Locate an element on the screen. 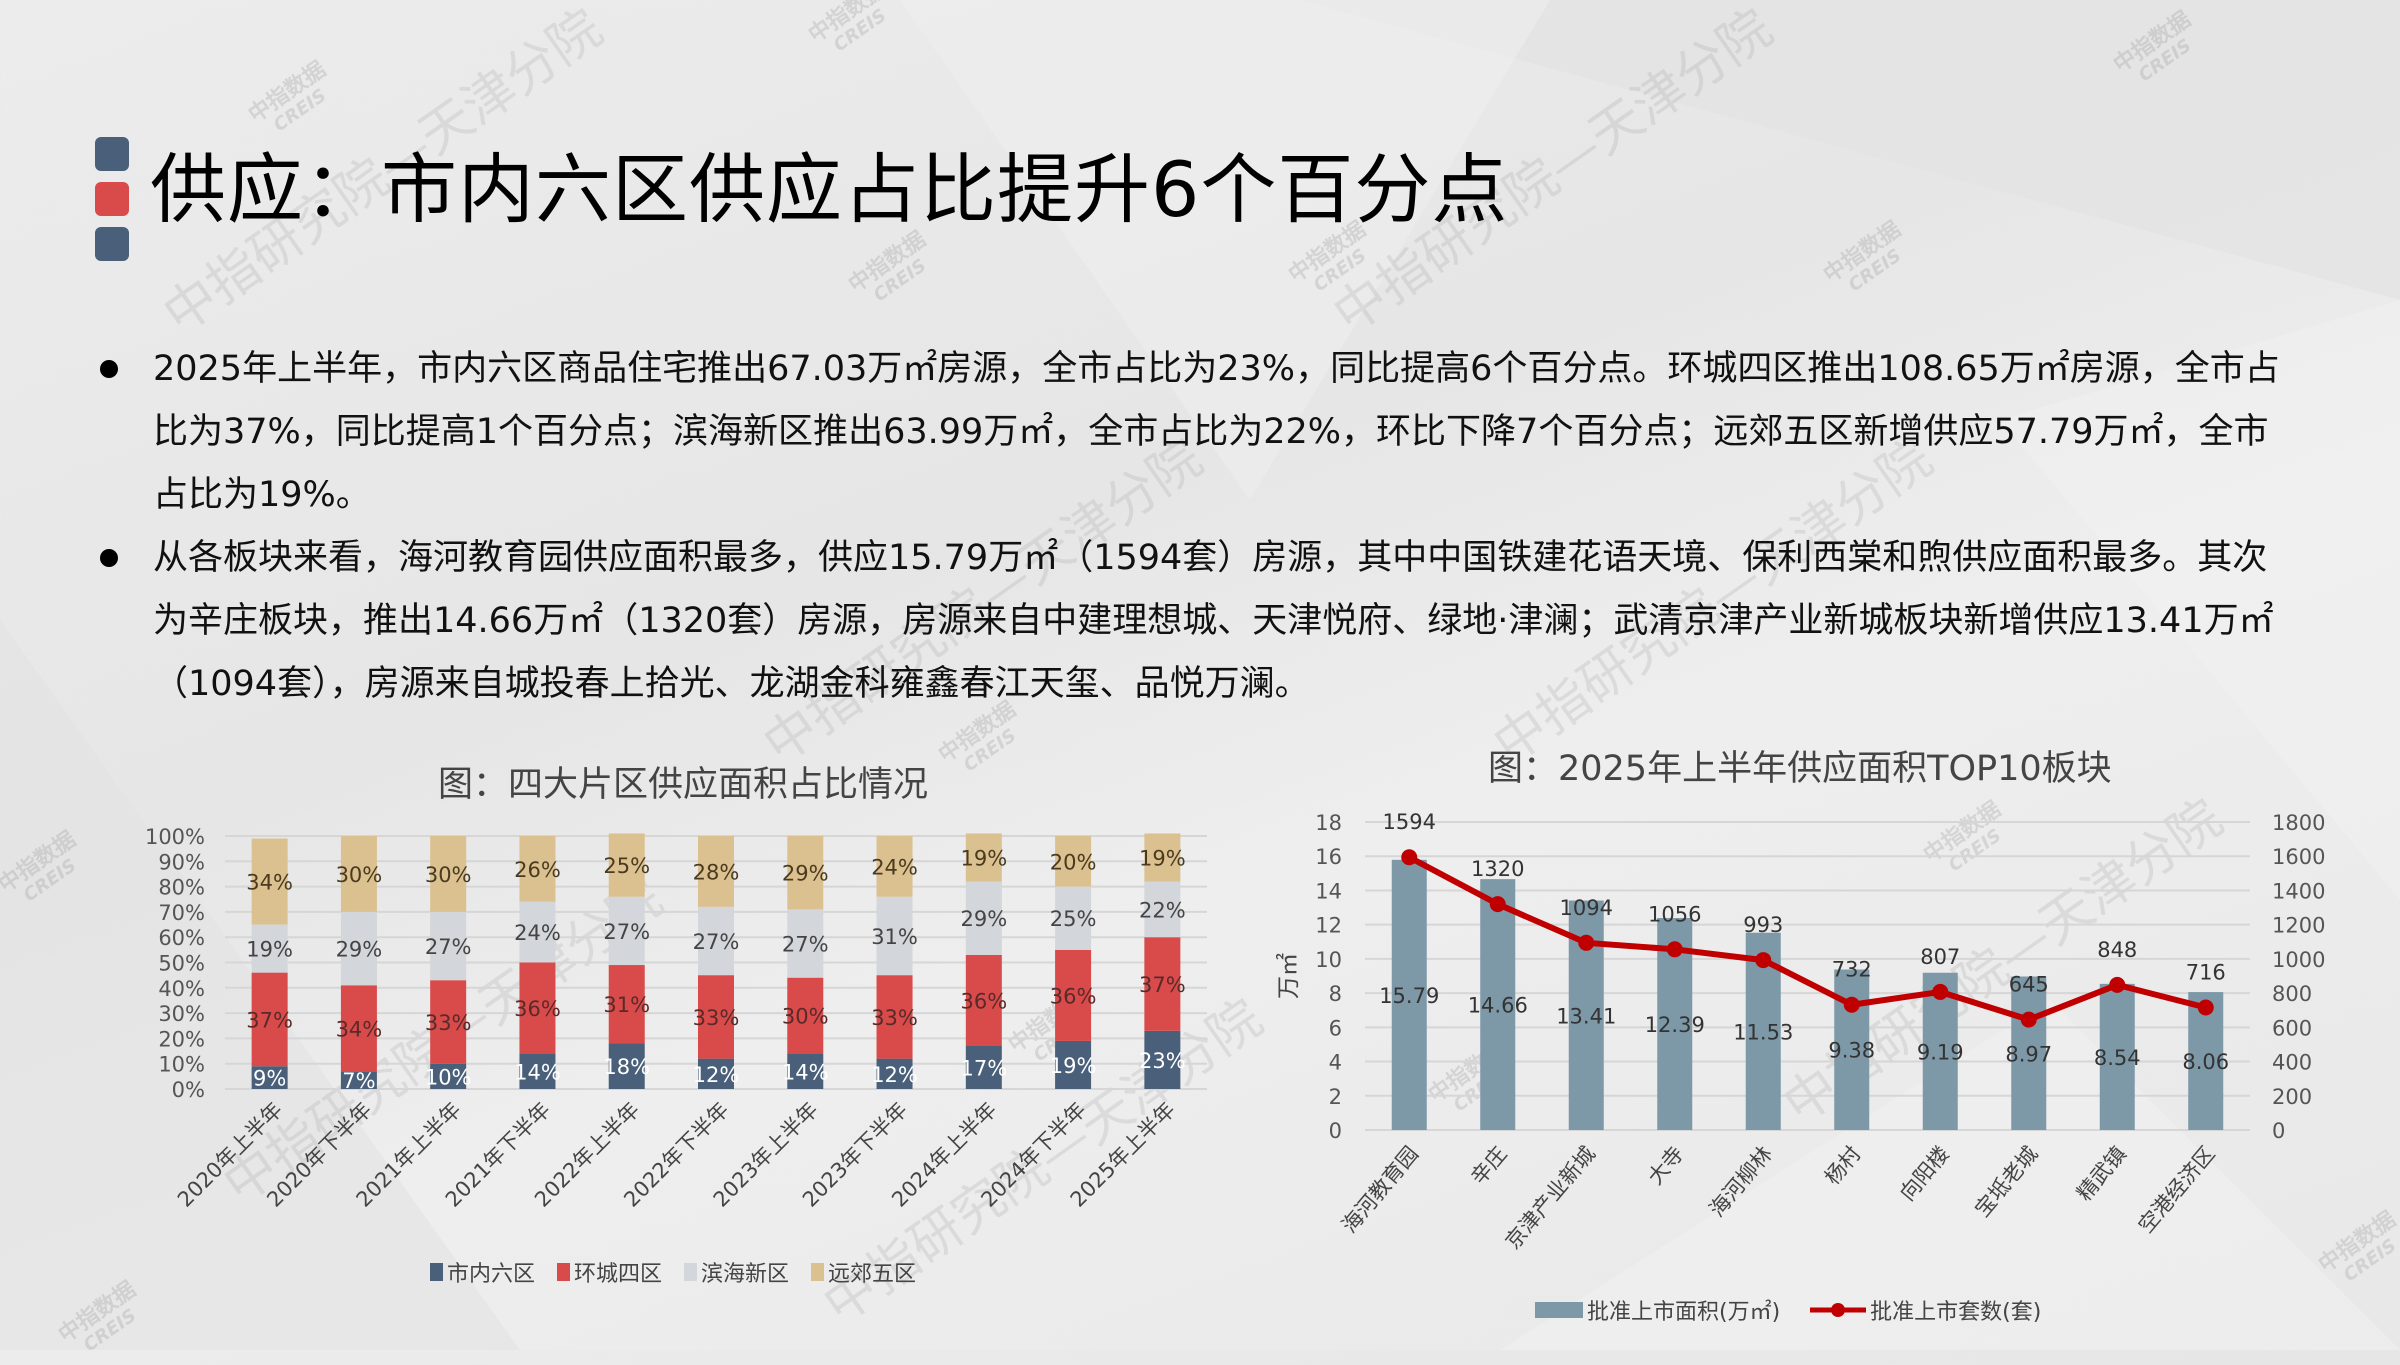  legend-label: 滨海新区 is located at coordinates (745, 1274).